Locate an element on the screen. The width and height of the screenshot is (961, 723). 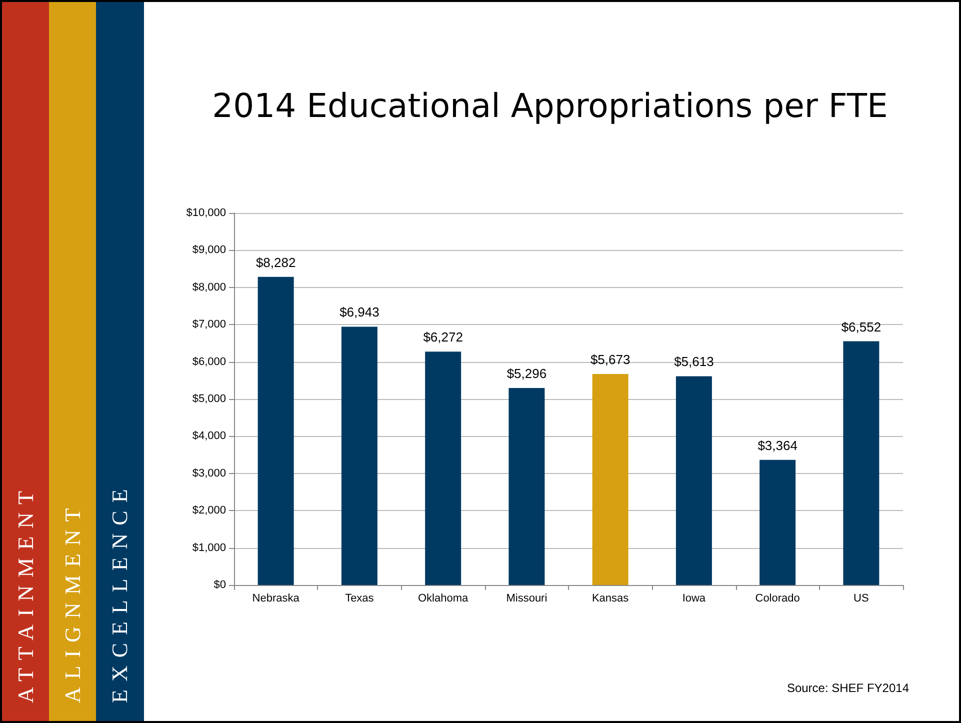
x-tick-label: Texas is located at coordinates (359, 598).